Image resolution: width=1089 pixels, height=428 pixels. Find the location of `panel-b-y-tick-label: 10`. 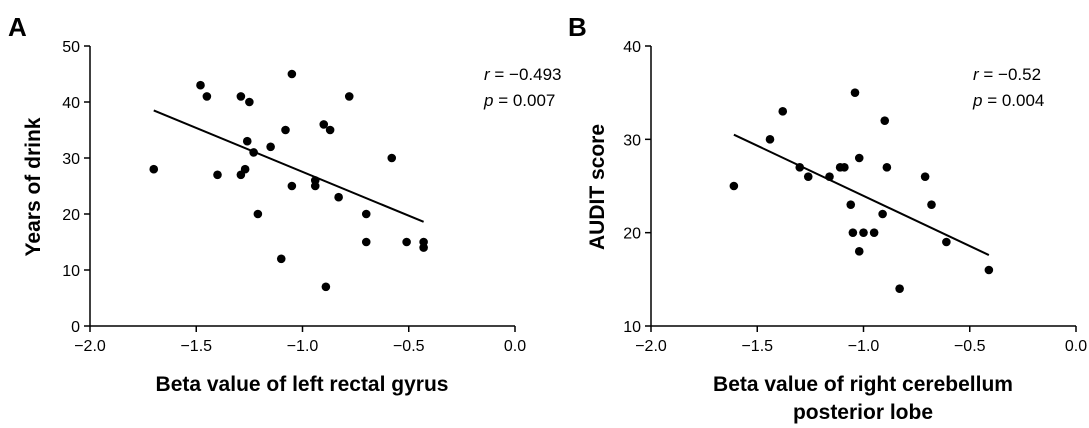

panel-b-y-tick-label: 10 is located at coordinates (632, 327).